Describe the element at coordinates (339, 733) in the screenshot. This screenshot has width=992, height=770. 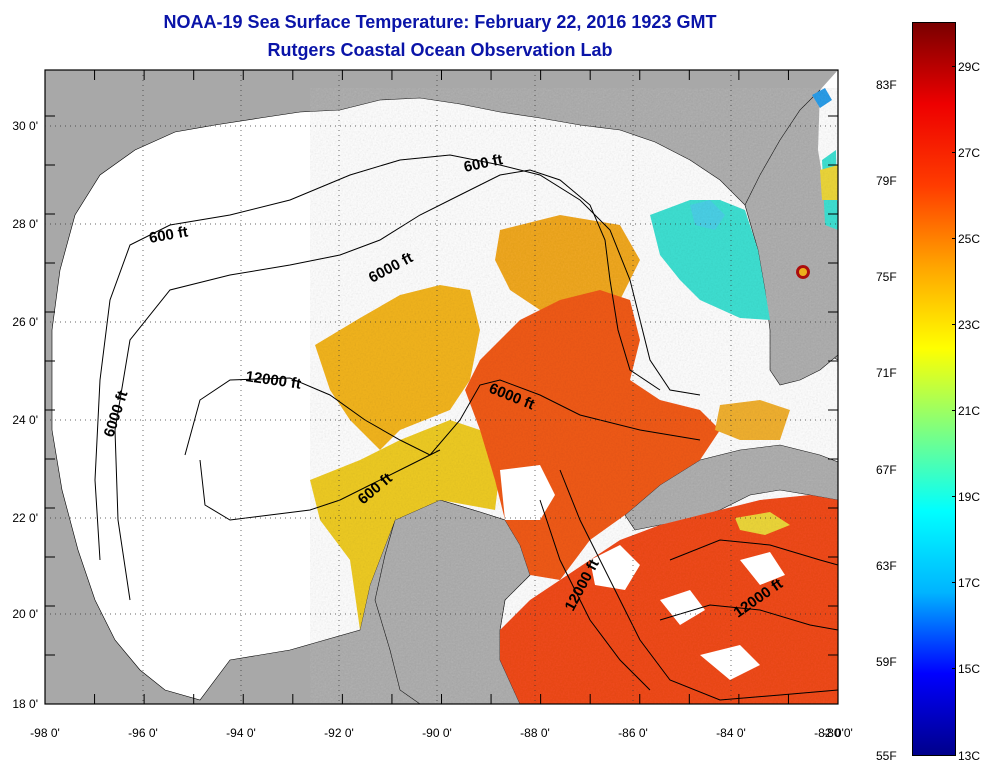
I see `lon-tick-label: -92 0'` at that location.